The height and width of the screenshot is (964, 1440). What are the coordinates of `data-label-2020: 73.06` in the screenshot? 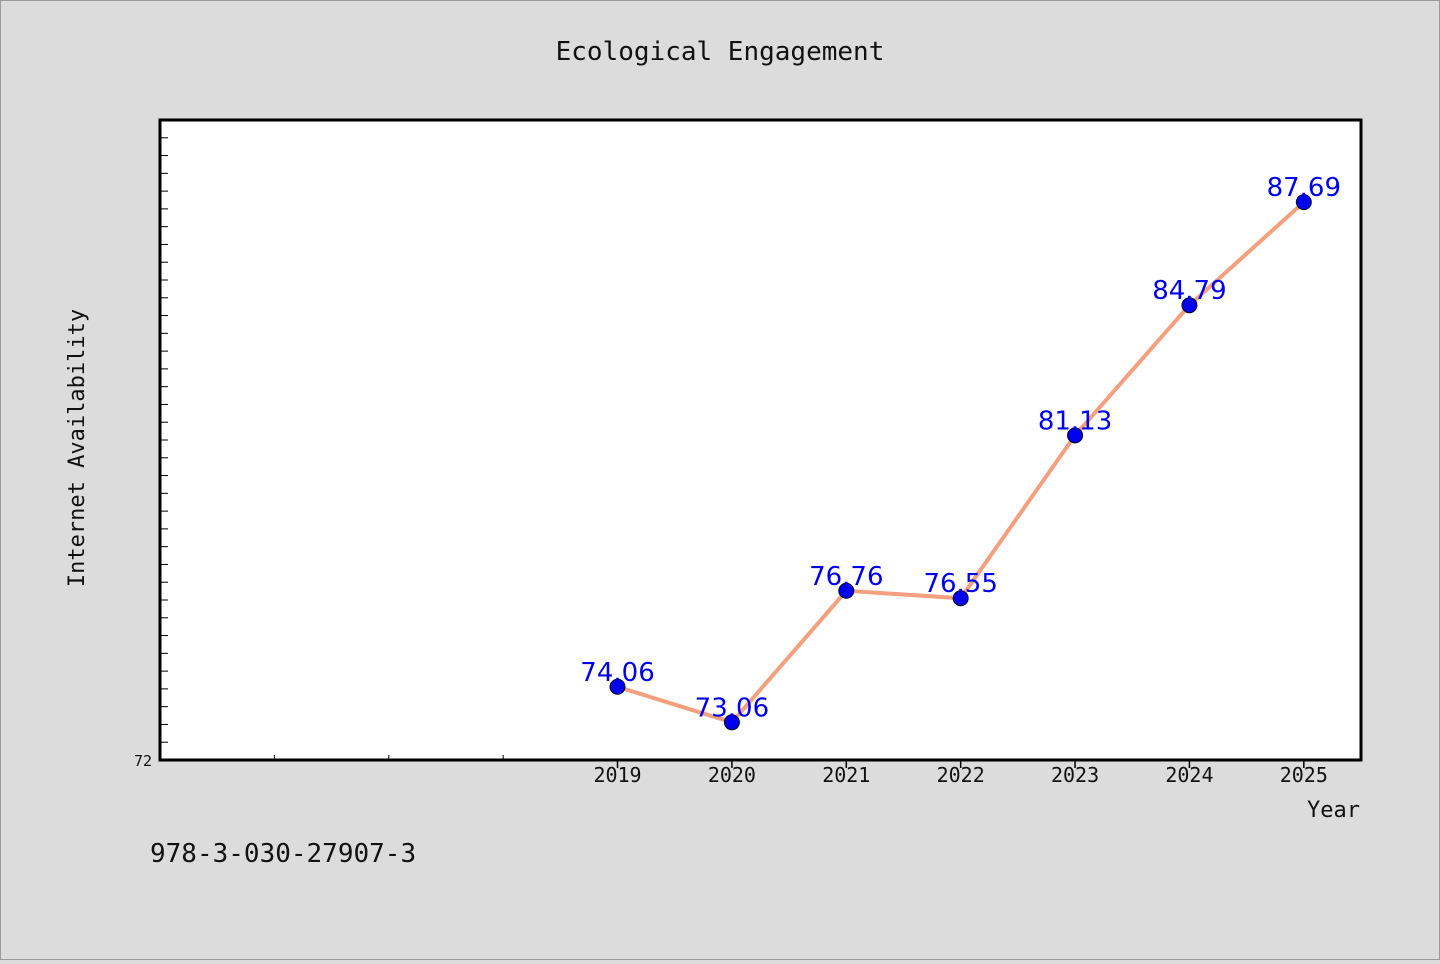 It's located at (732, 708).